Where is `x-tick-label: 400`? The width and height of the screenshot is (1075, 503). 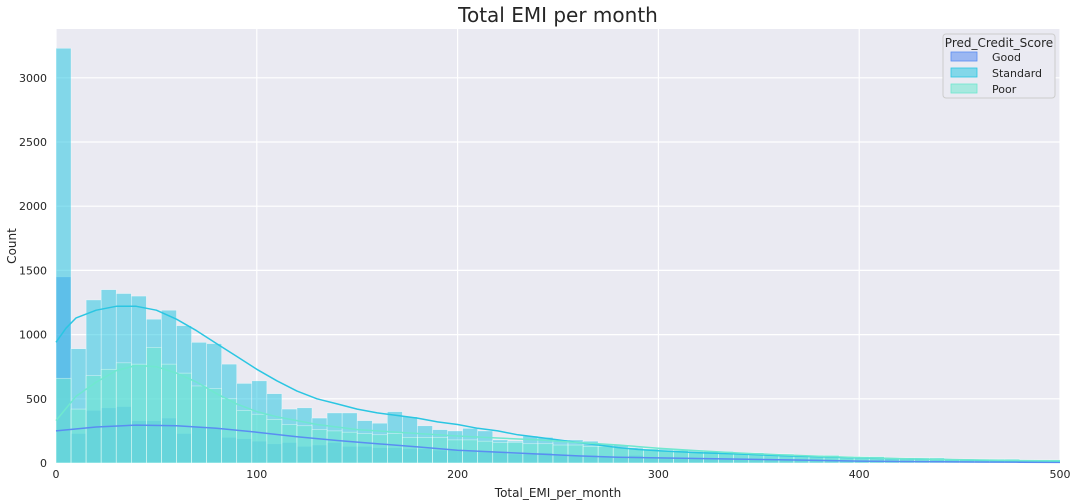 x-tick-label: 400 is located at coordinates (859, 474).